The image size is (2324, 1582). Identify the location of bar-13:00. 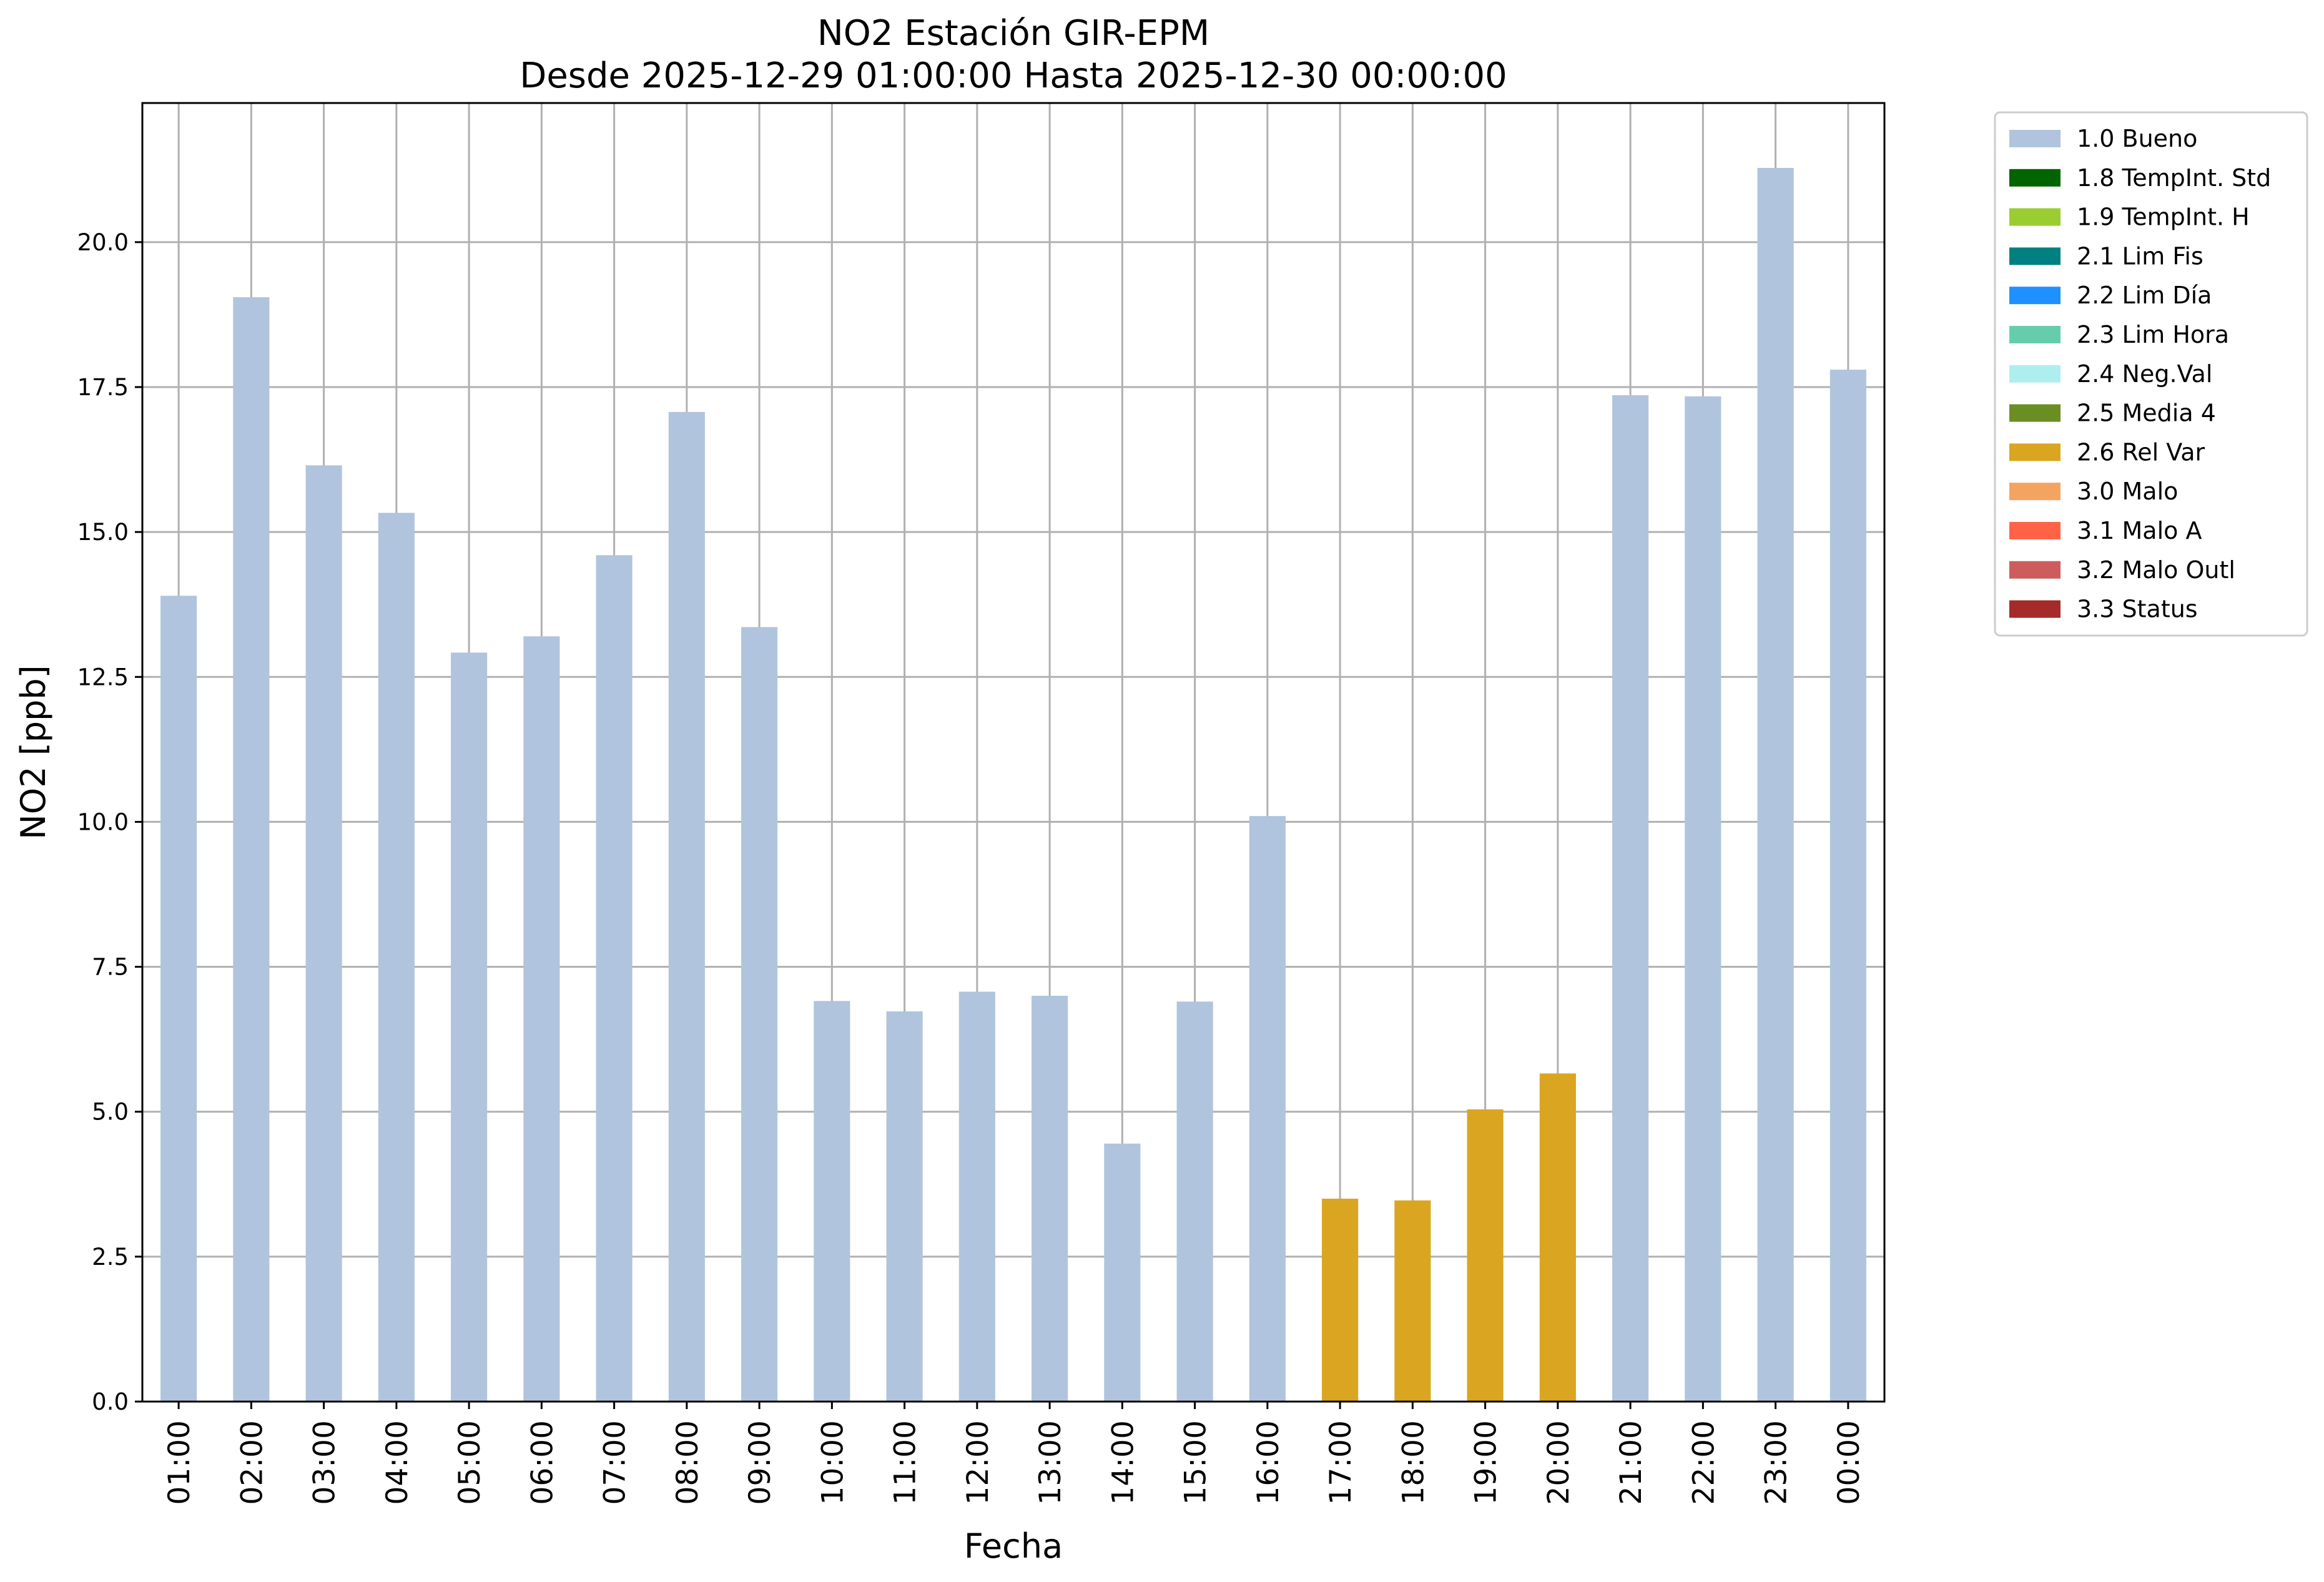
(1050, 1199).